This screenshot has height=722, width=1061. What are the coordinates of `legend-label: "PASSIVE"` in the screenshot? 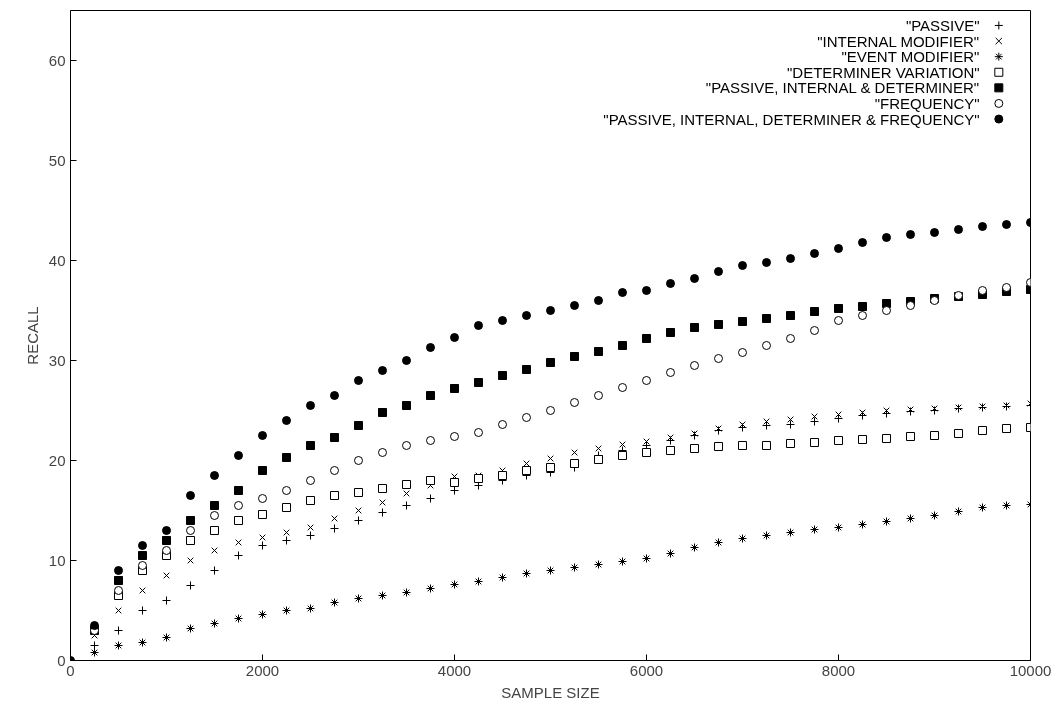 It's located at (942, 25).